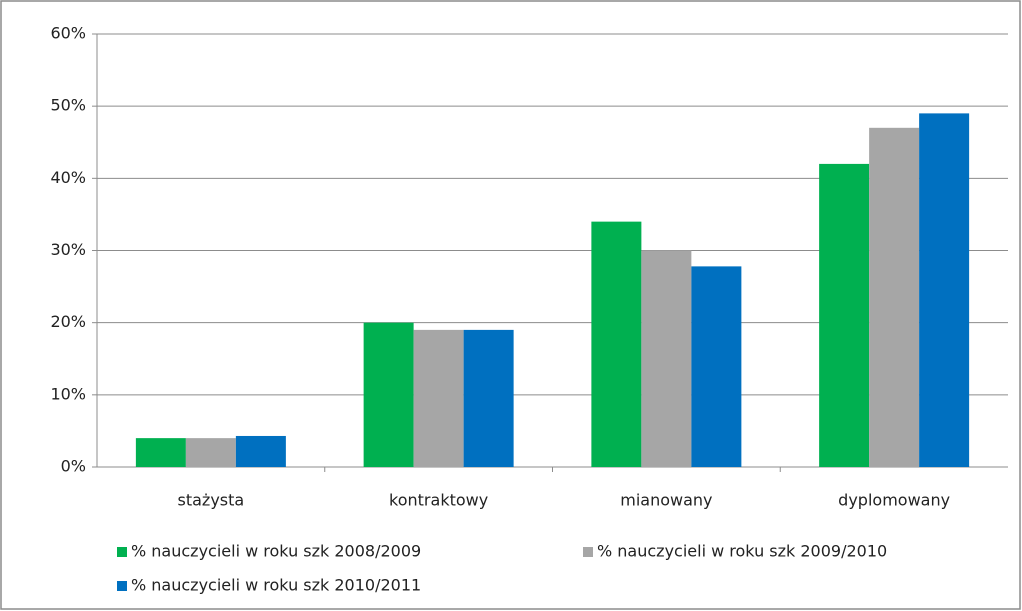 This screenshot has width=1022, height=611. Describe the element at coordinates (68, 249) in the screenshot. I see `y-tick-label: 30%` at that location.